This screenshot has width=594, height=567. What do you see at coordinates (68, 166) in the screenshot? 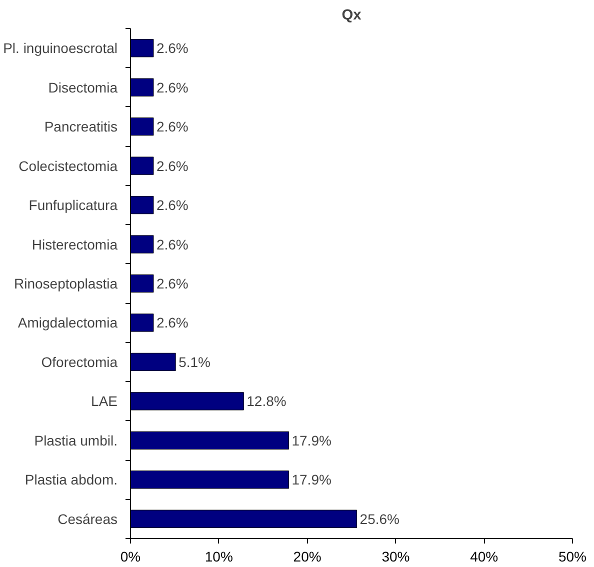
I see `y-tick-label: Colecistectomia` at bounding box center [68, 166].